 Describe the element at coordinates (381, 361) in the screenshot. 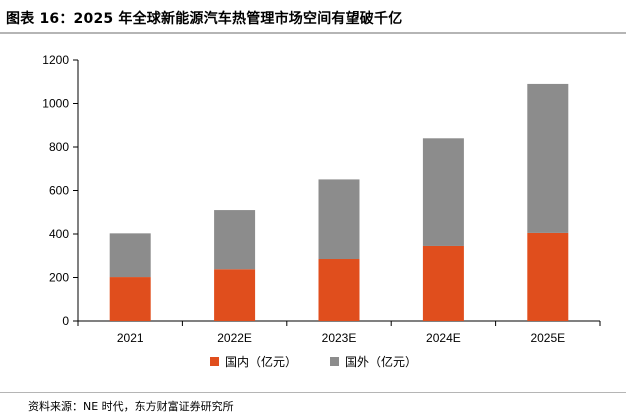

I see `legend-label: 国外（亿元）` at that location.